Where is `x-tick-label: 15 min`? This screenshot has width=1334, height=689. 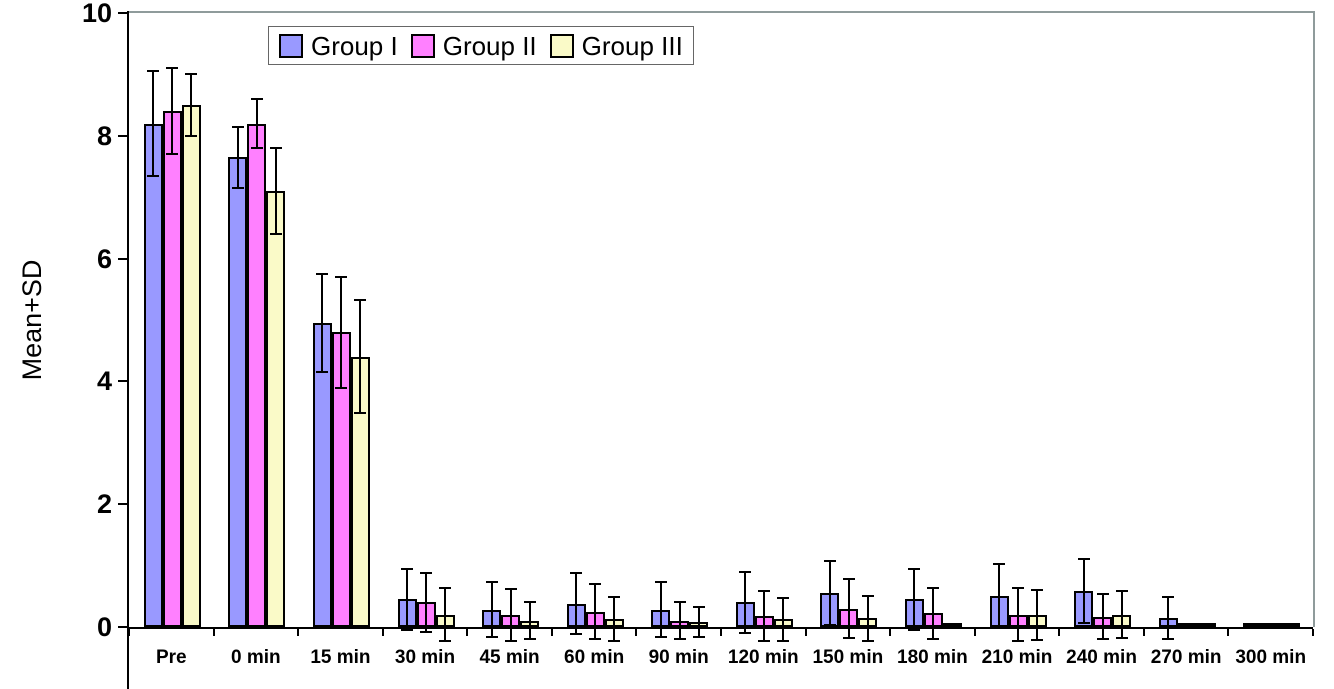 x-tick-label: 15 min is located at coordinates (340, 657).